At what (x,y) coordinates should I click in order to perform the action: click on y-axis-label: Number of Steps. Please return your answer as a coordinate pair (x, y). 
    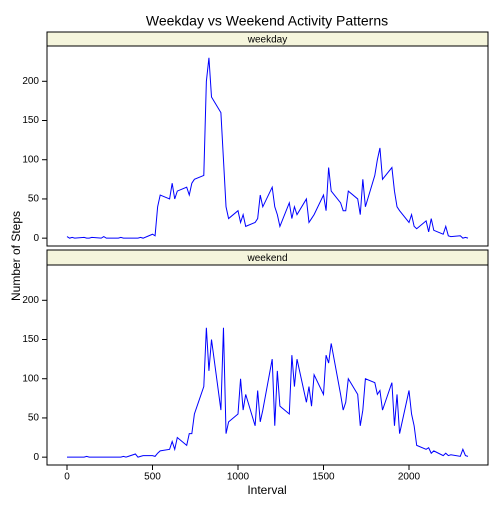
    Looking at the image, I should click on (16, 256).